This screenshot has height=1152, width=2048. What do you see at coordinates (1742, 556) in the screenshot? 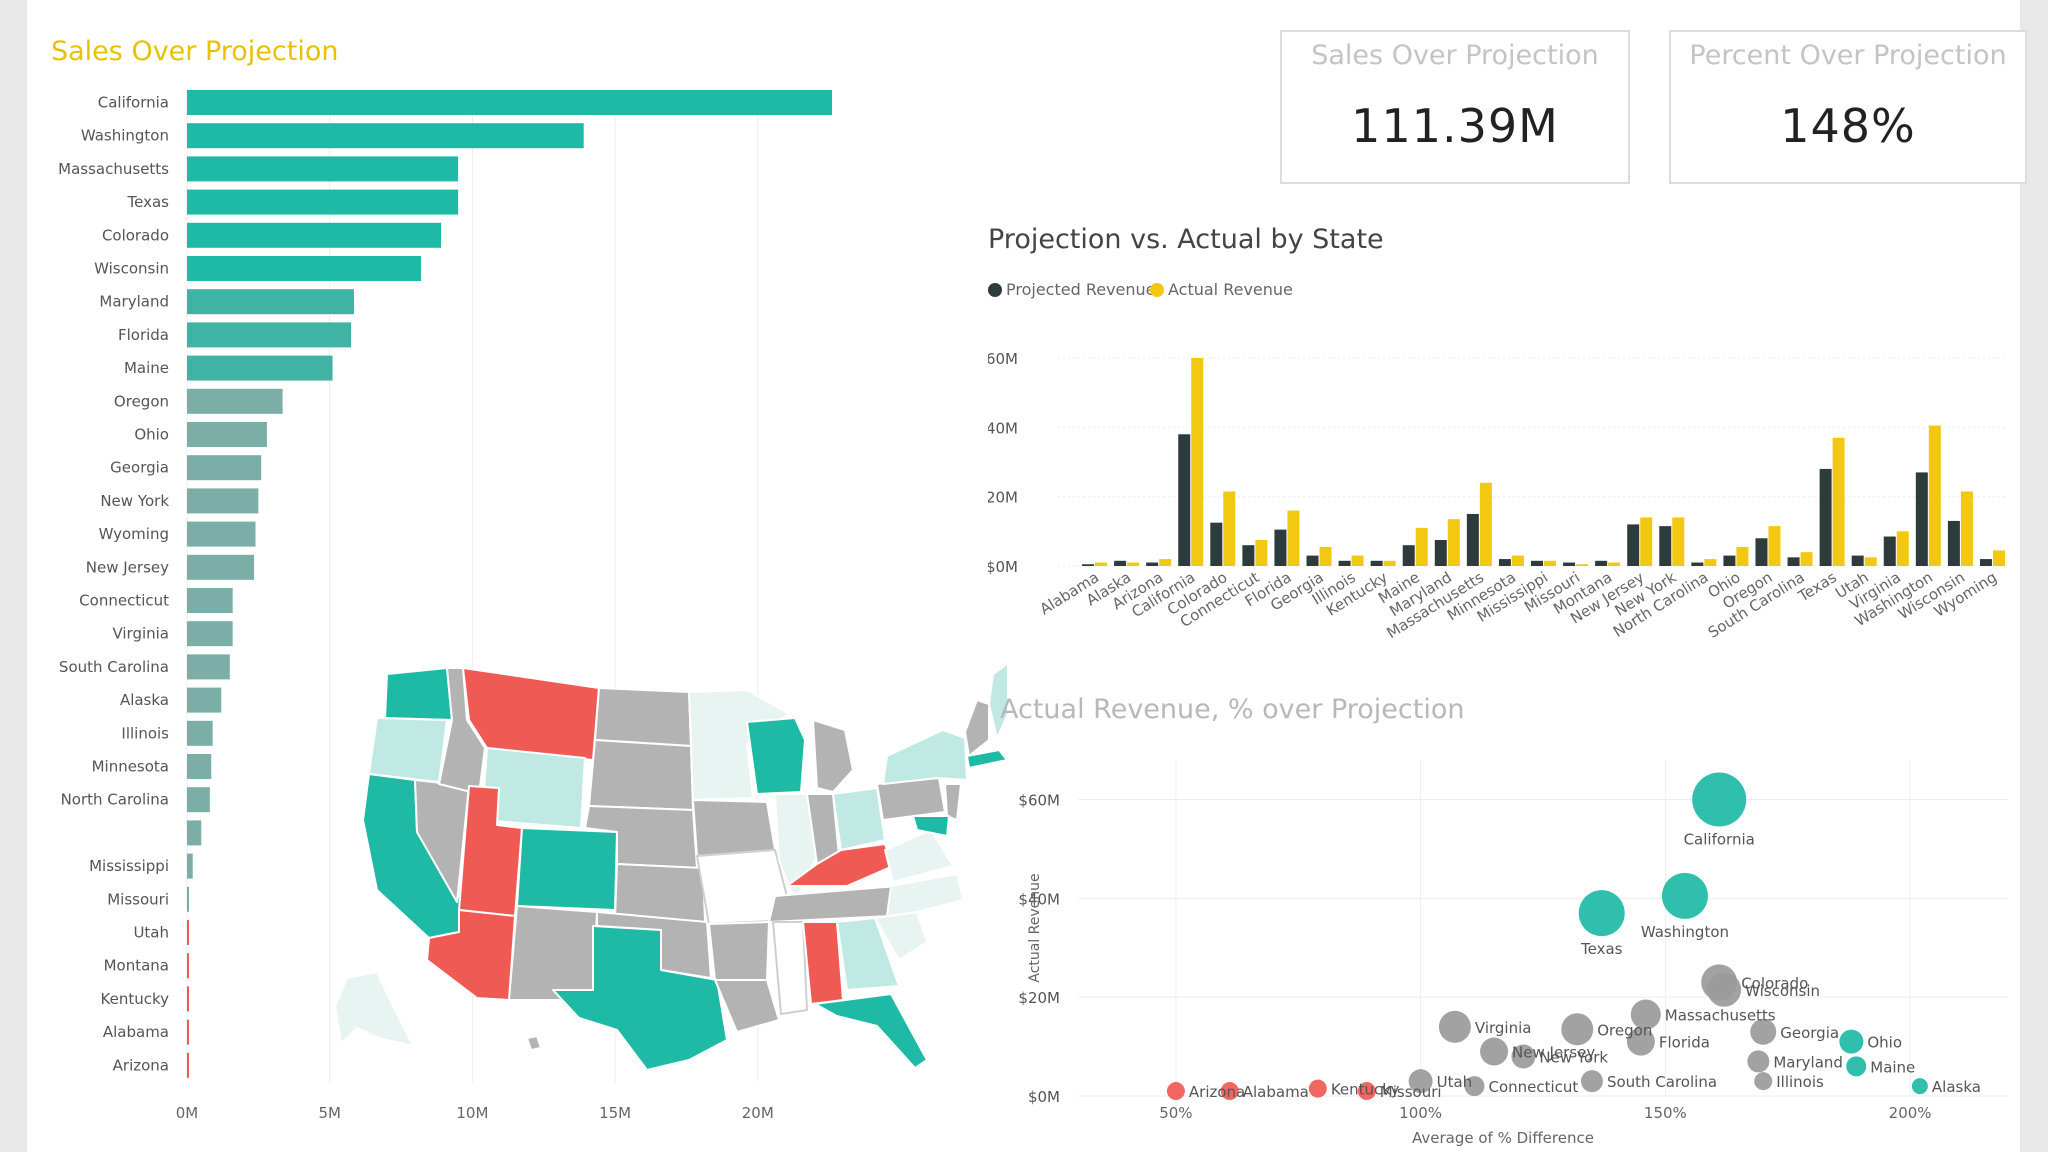
I see `actual-bar-ohio` at bounding box center [1742, 556].